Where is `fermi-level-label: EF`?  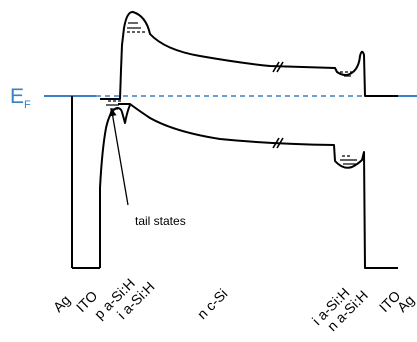 fermi-level-label: EF is located at coordinates (20, 98).